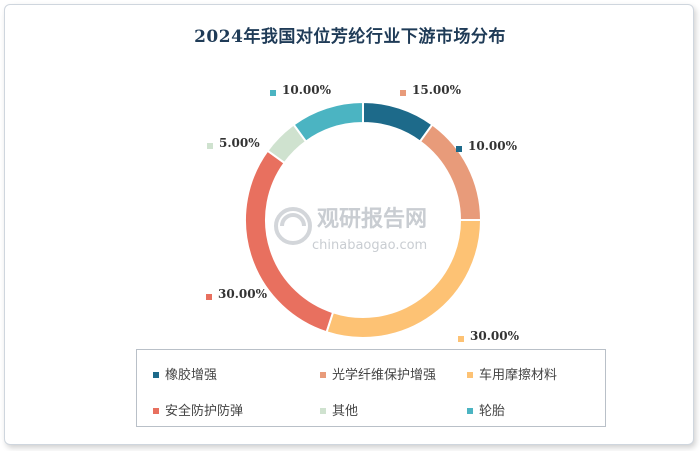  I want to click on data-label-4: 30.00%, so click(243, 294).